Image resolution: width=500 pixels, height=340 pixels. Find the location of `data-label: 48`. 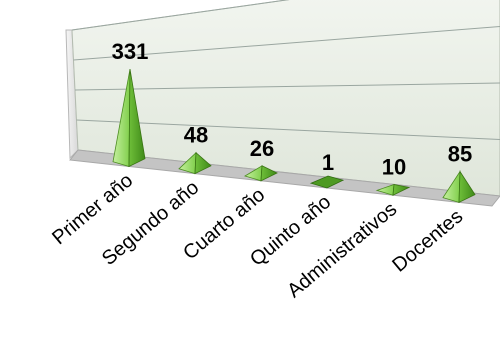

data-label: 48 is located at coordinates (196, 135).